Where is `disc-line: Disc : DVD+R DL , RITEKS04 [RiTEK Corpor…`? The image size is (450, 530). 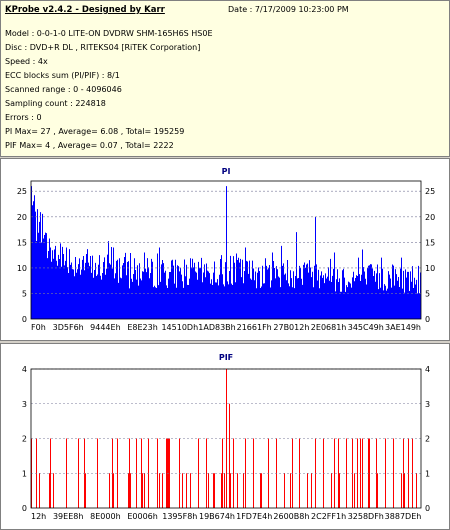 disc-line: Disc : DVD+R DL , RITEKS04 [RiTEK Corpor… is located at coordinates (103, 47).